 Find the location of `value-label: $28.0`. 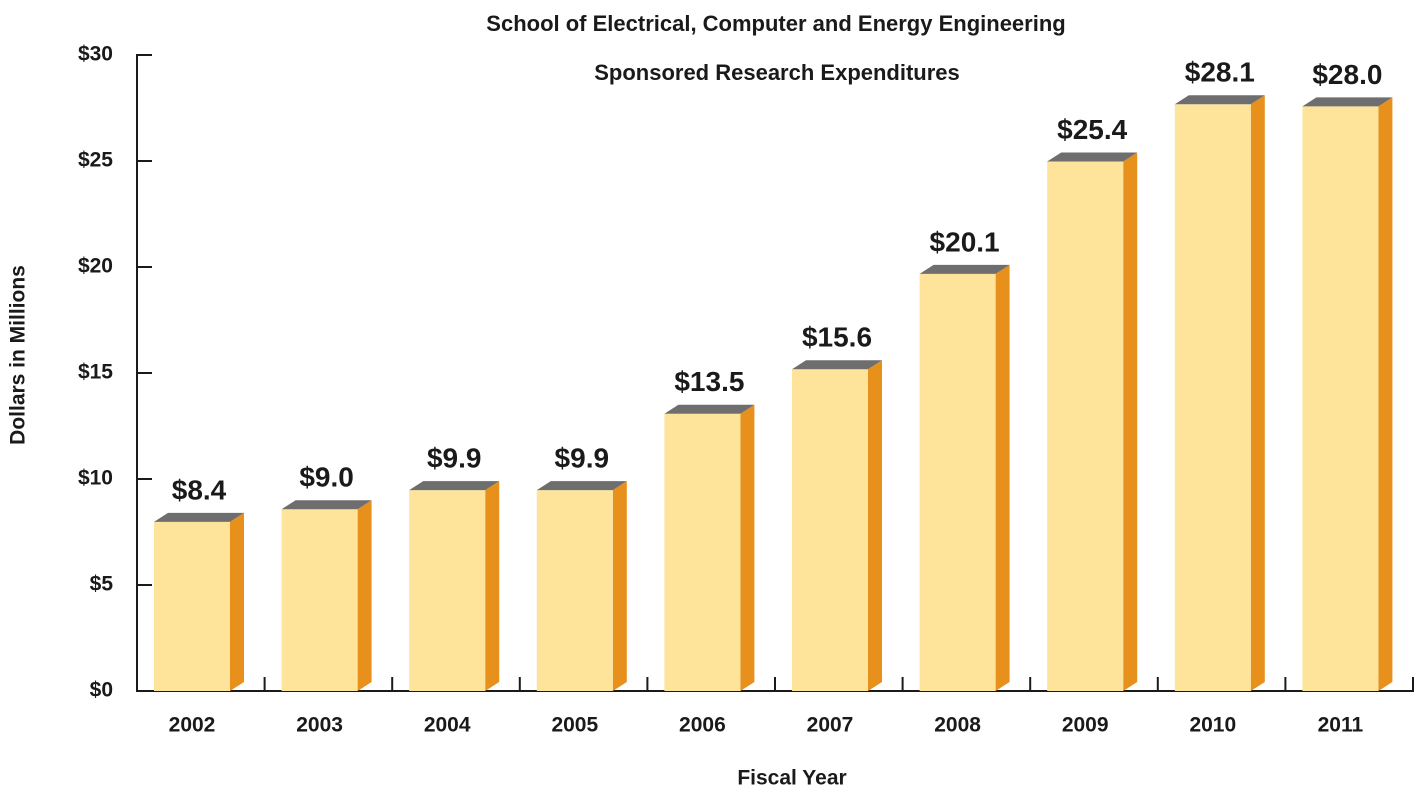

value-label: $28.0 is located at coordinates (1347, 74).